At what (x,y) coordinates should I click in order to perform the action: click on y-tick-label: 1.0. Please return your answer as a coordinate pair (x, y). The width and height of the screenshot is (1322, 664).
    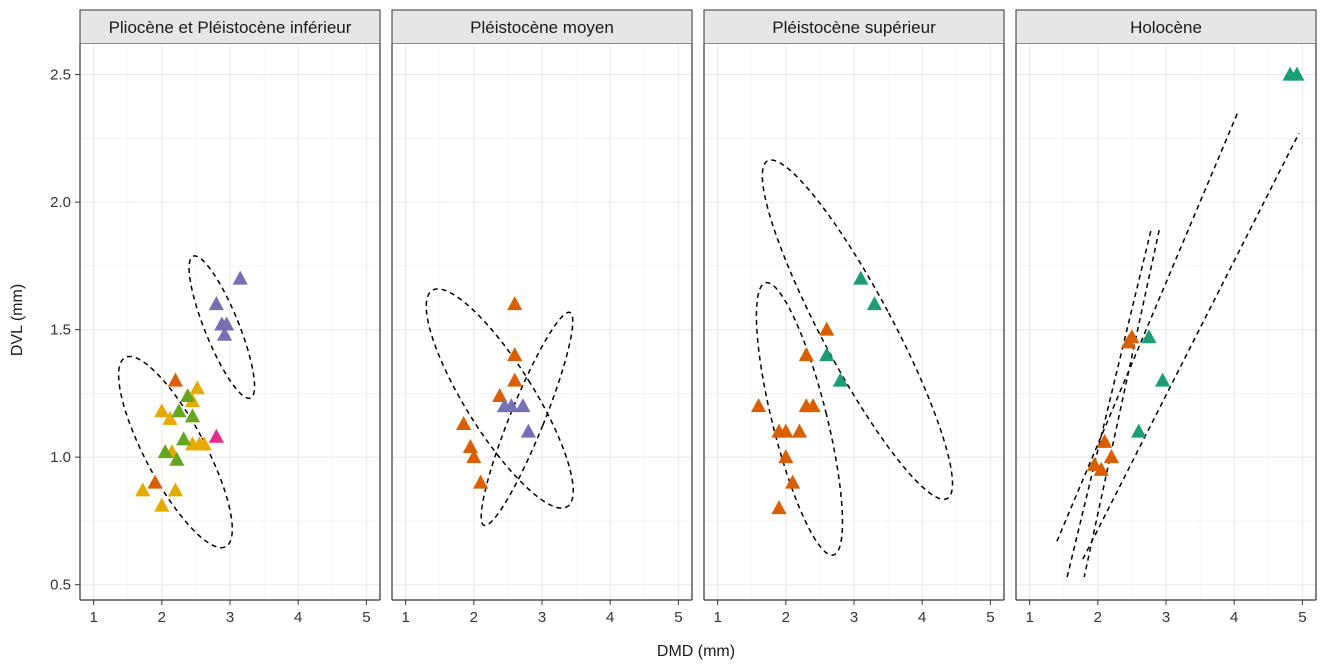
    Looking at the image, I should click on (60, 457).